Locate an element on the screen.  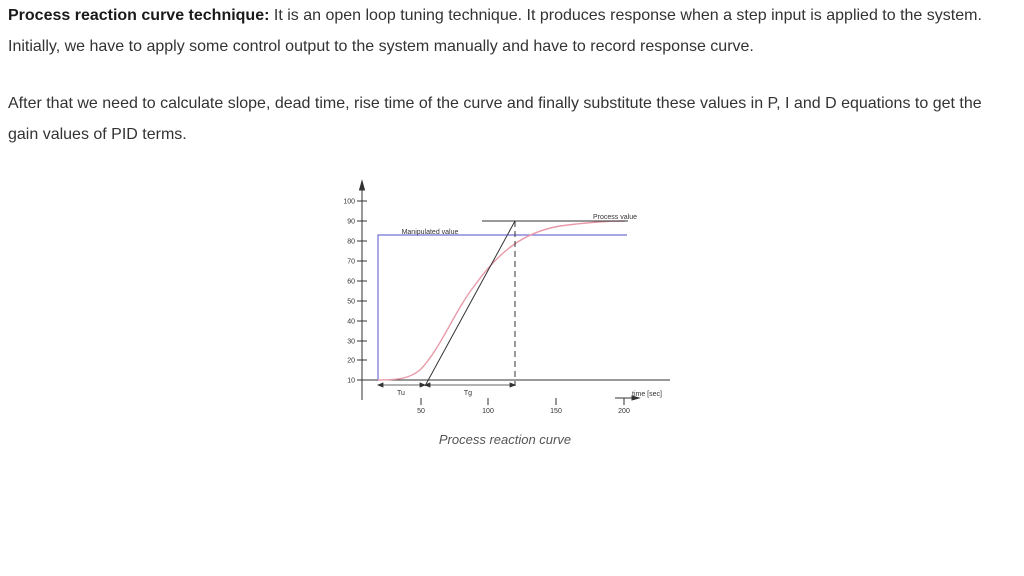
y-axis is located at coordinates (362, 289).